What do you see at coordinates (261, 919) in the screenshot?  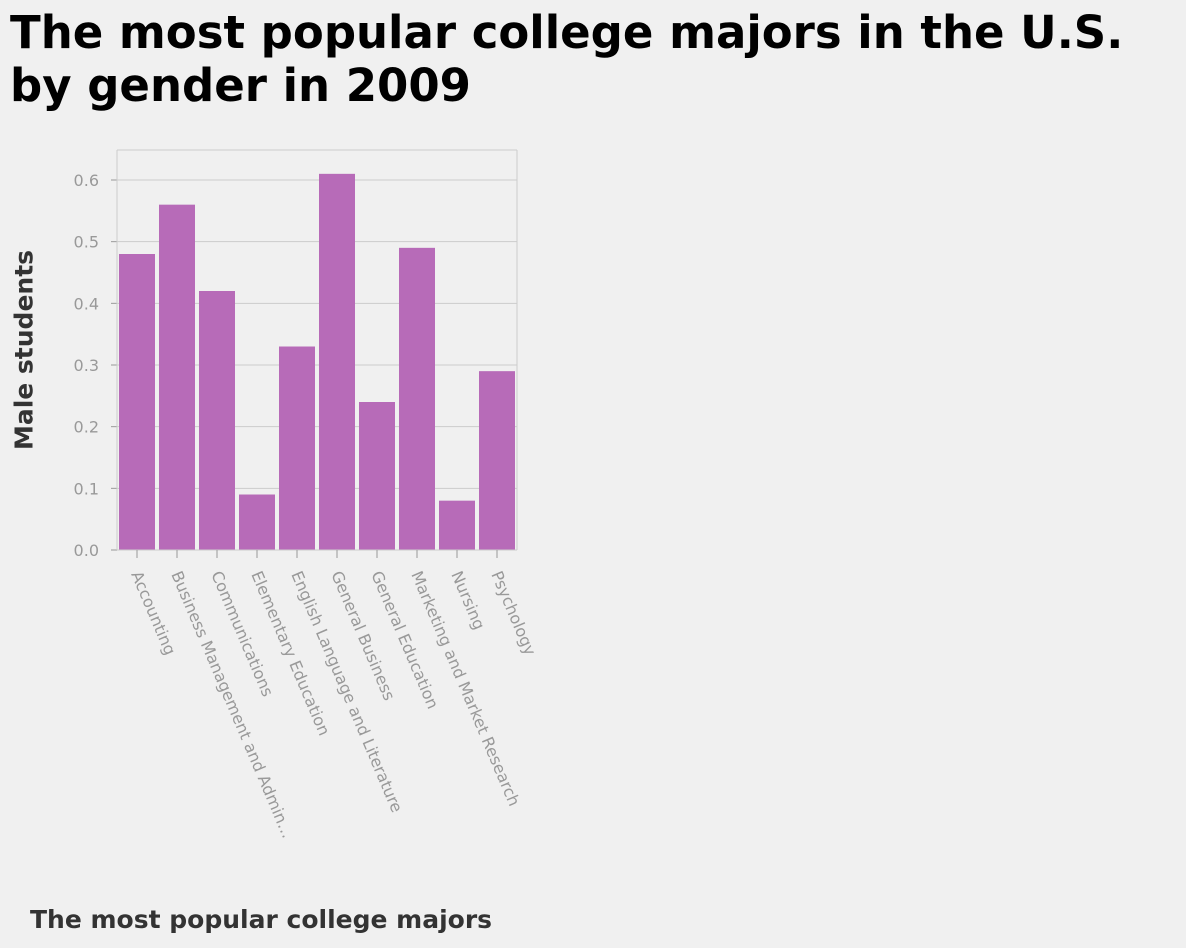 I see `x-axis-label: The most popular college majors` at bounding box center [261, 919].